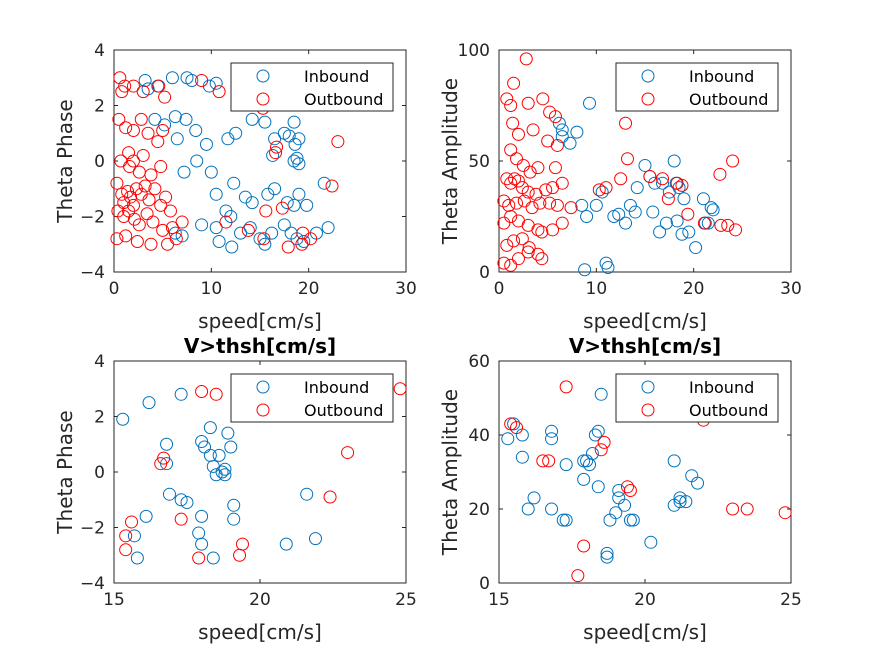 The width and height of the screenshot is (875, 656). Describe the element at coordinates (645, 346) in the screenshot. I see `plot-title: V>thsh[cm/s]` at that location.